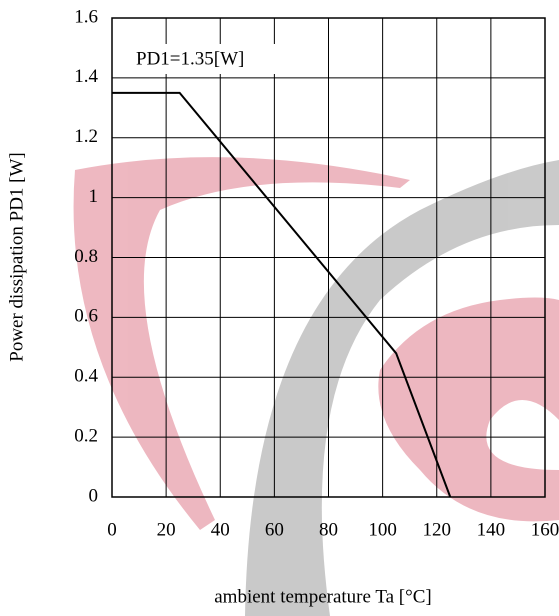 This screenshot has height=616, width=559. Describe the element at coordinates (220, 529) in the screenshot. I see `x-tick-label: 40` at that location.